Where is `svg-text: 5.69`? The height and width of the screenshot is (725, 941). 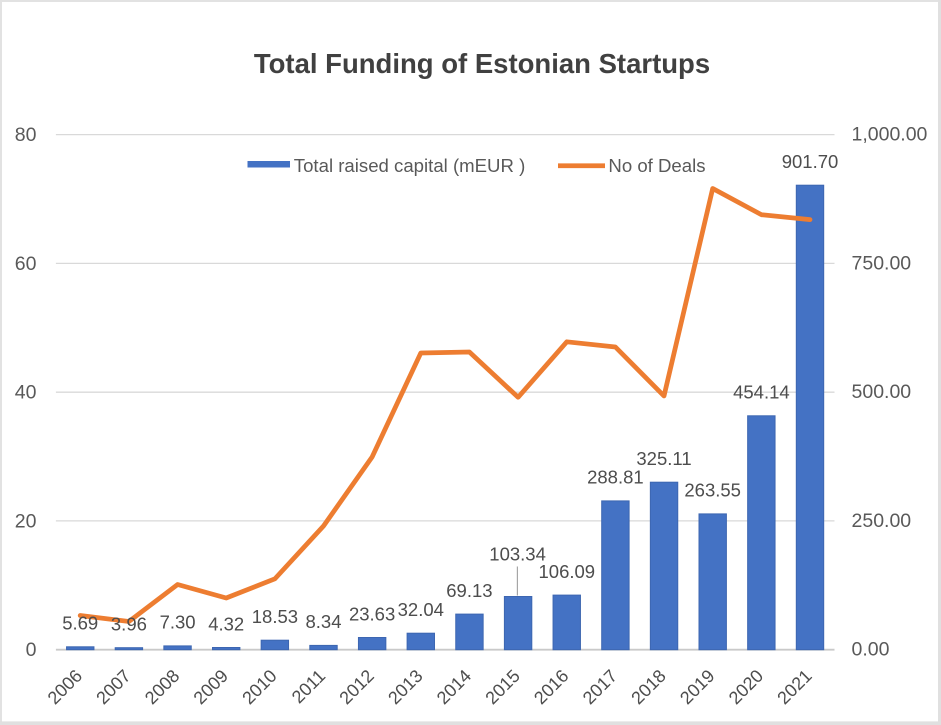 svg-text: 5.69 is located at coordinates (80, 623).